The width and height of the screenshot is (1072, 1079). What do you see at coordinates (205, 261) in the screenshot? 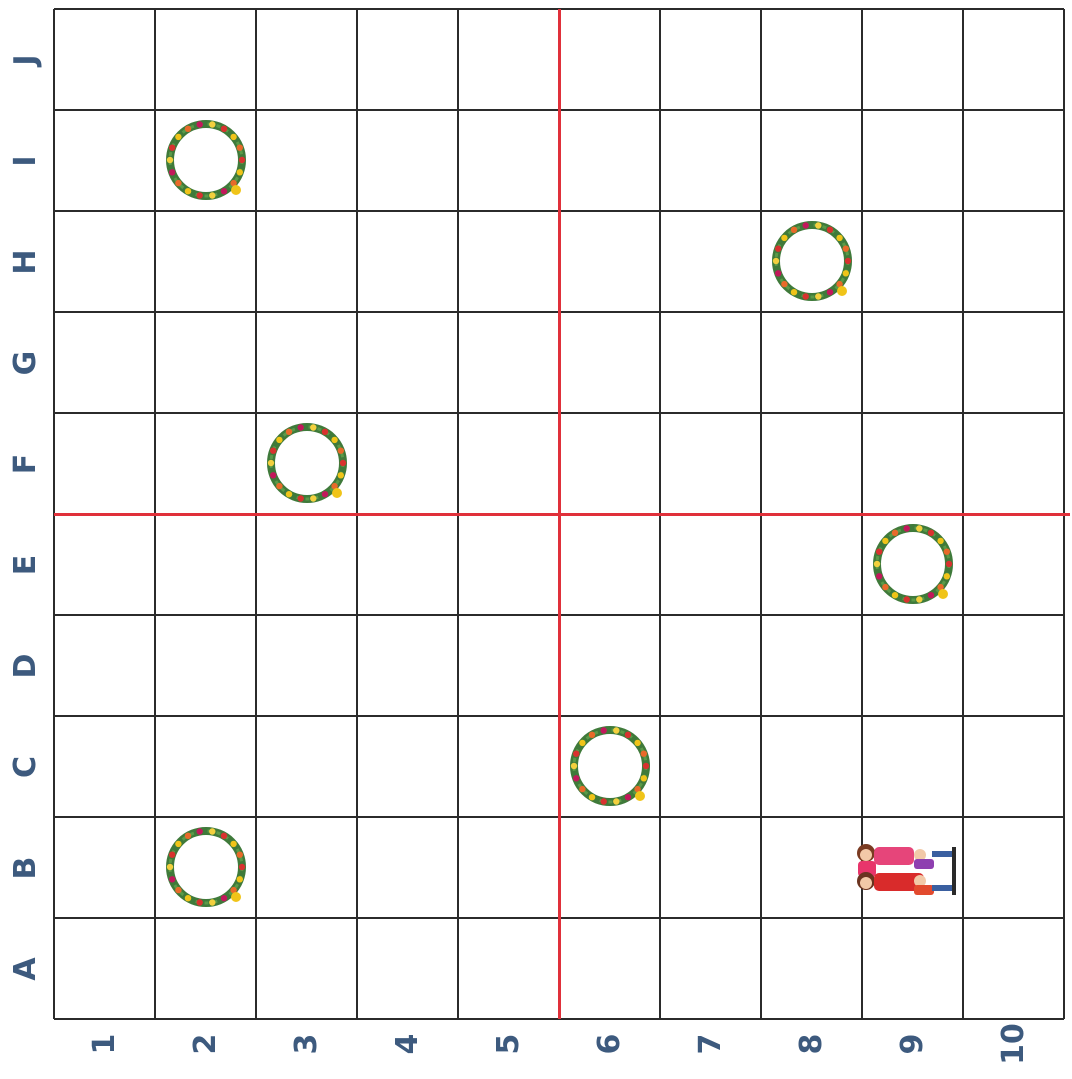
I see `cell-H2` at bounding box center [205, 261].